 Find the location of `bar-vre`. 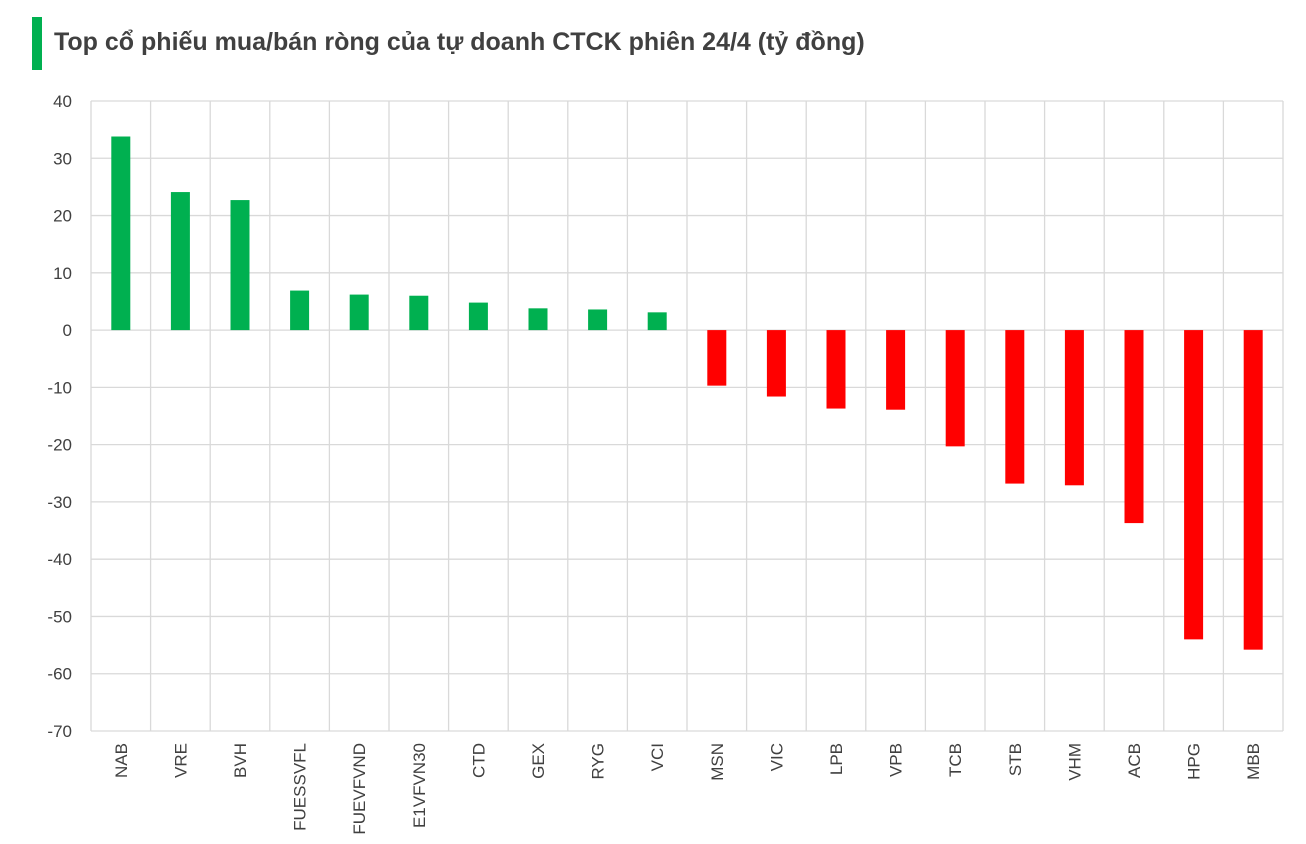

bar-vre is located at coordinates (180, 261).